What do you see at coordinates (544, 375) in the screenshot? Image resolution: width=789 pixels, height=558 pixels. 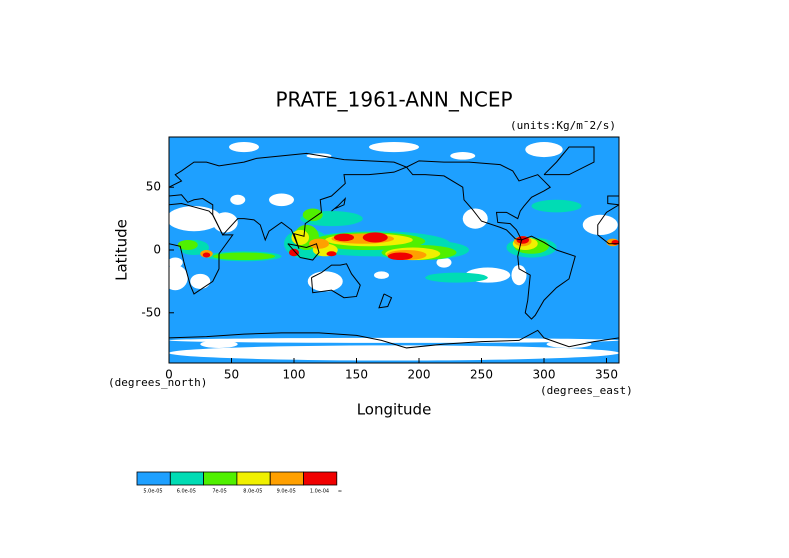 I see `x-tick-label: 300` at bounding box center [544, 375].